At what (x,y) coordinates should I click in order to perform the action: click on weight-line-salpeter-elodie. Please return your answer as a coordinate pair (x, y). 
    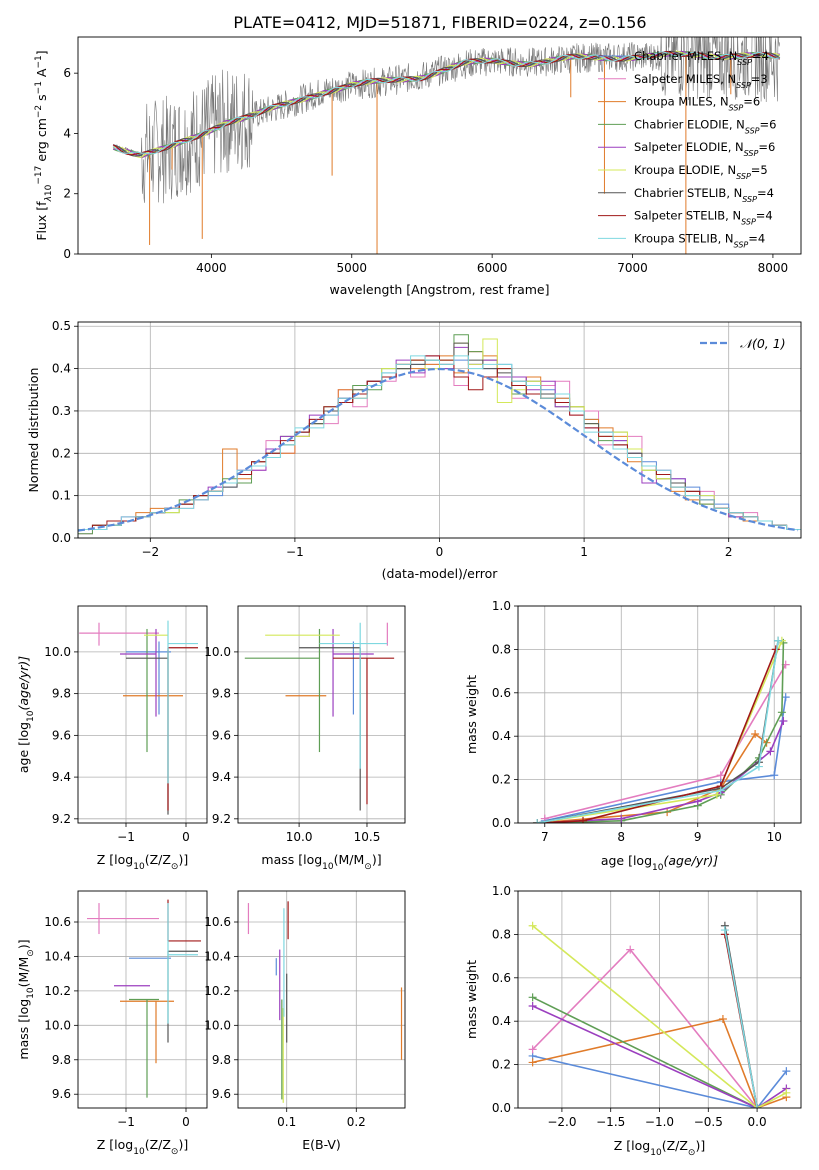
    Looking at the image, I should click on (659, 1056).